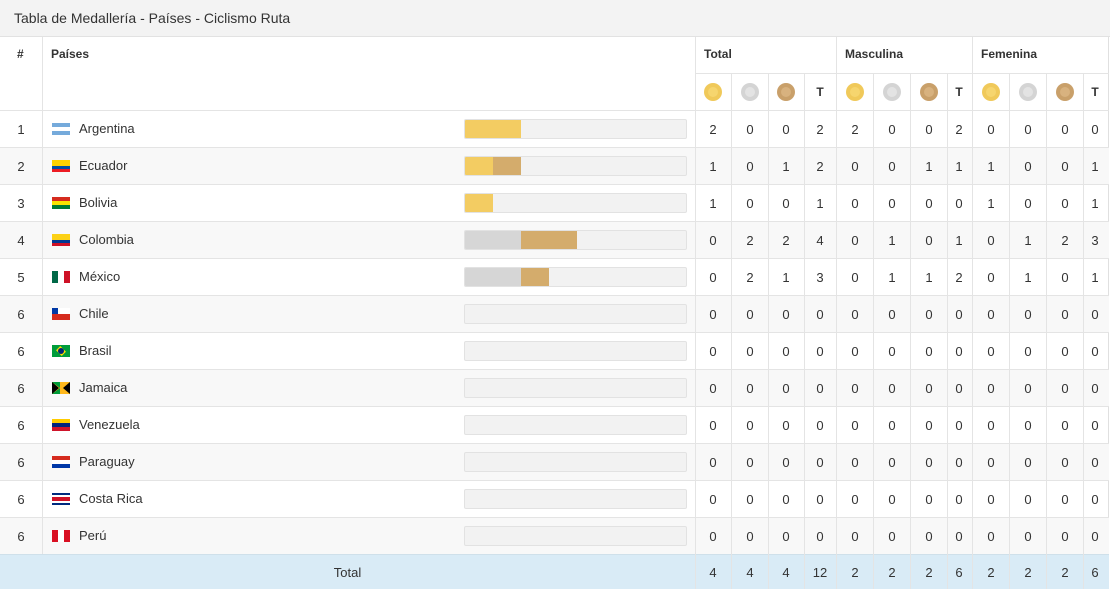 The width and height of the screenshot is (1110, 589). Describe the element at coordinates (111, 498) in the screenshot. I see `row-country: Costa Rica` at that location.